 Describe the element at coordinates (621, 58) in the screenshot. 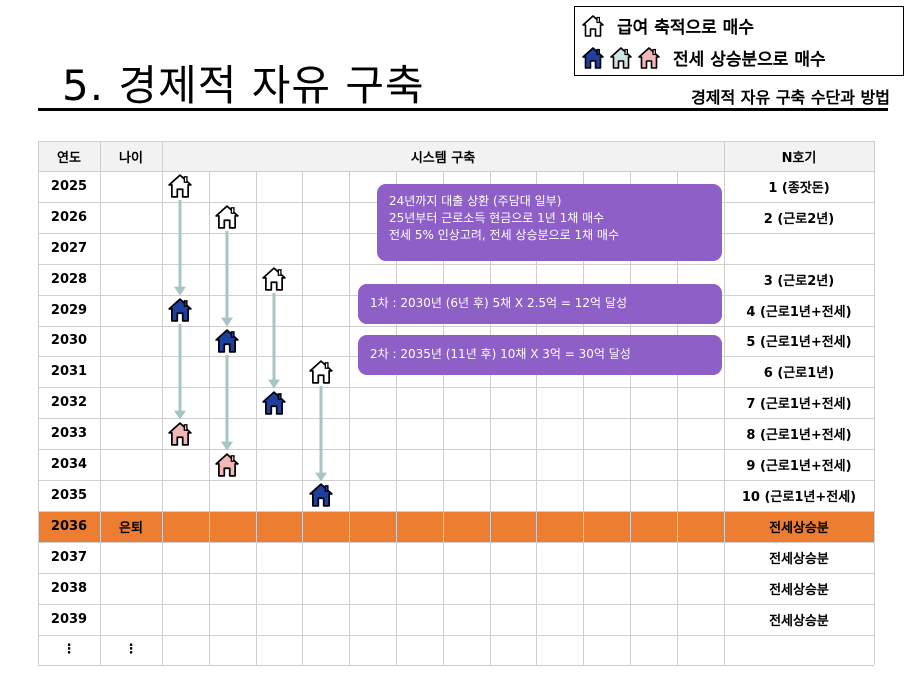

I see `house-teal-icon` at that location.